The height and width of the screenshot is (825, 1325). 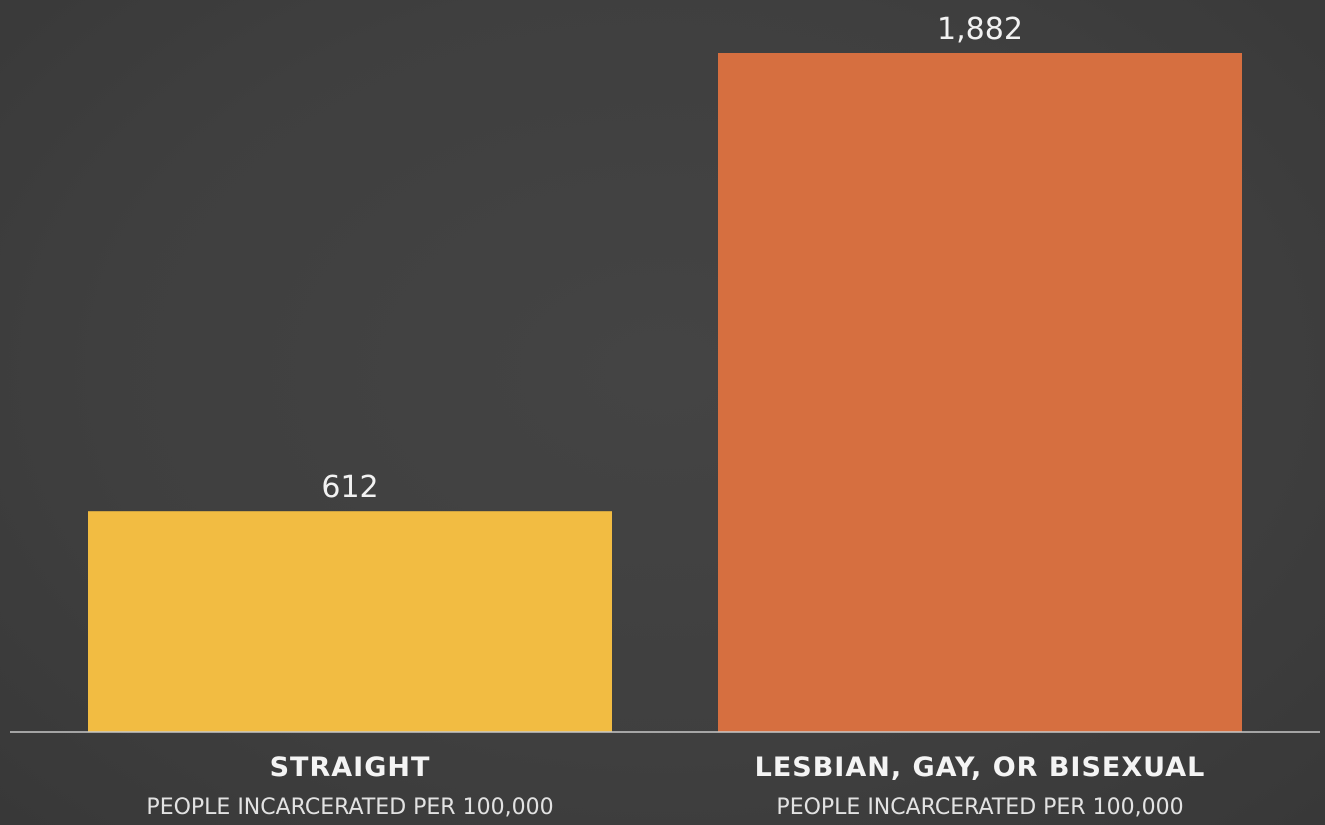 What do you see at coordinates (980, 29) in the screenshot?
I see `value-label-2: 1,882` at bounding box center [980, 29].